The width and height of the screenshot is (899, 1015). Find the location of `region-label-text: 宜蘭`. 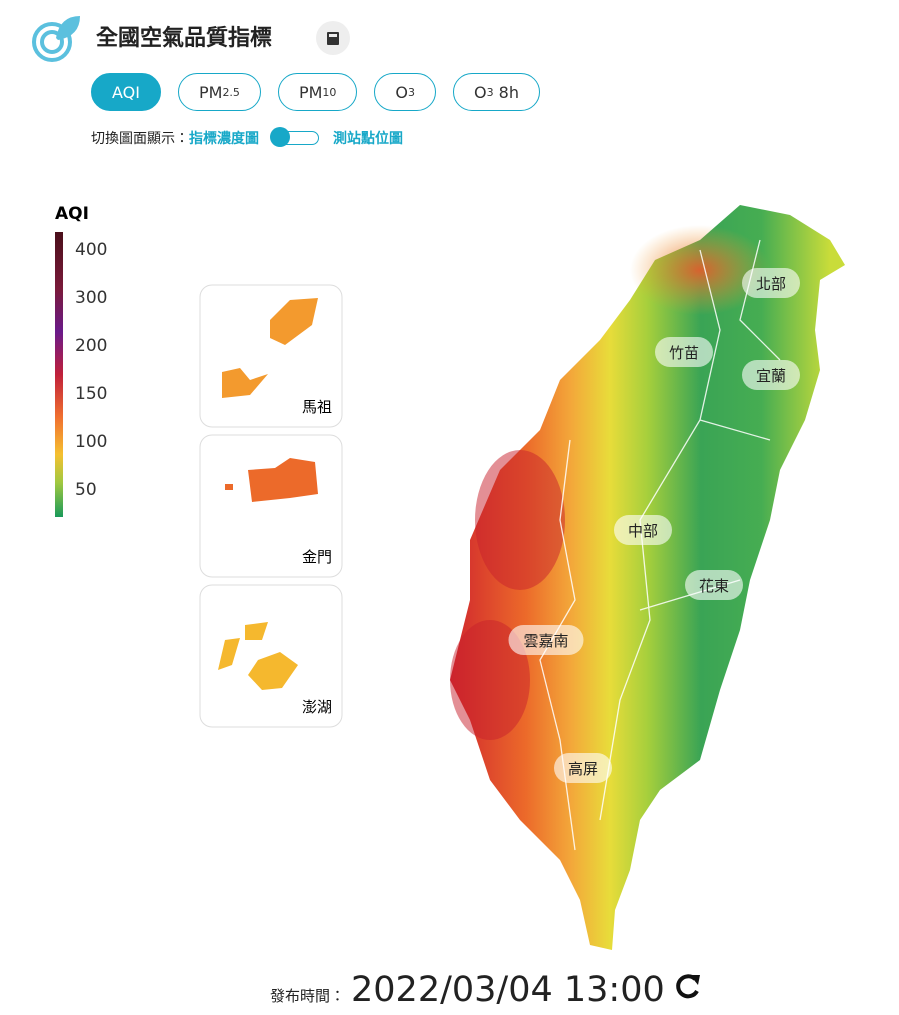

region-label-text: 宜蘭 is located at coordinates (771, 376).